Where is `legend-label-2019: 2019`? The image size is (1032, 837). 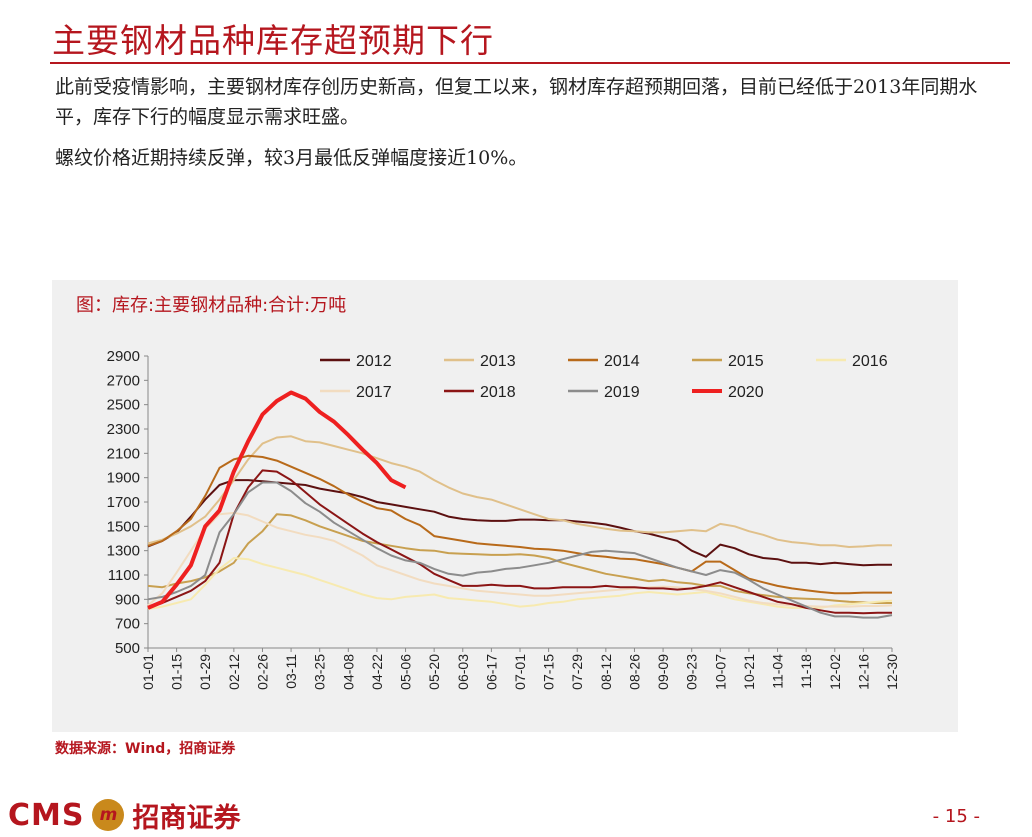 legend-label-2019: 2019 is located at coordinates (622, 392).